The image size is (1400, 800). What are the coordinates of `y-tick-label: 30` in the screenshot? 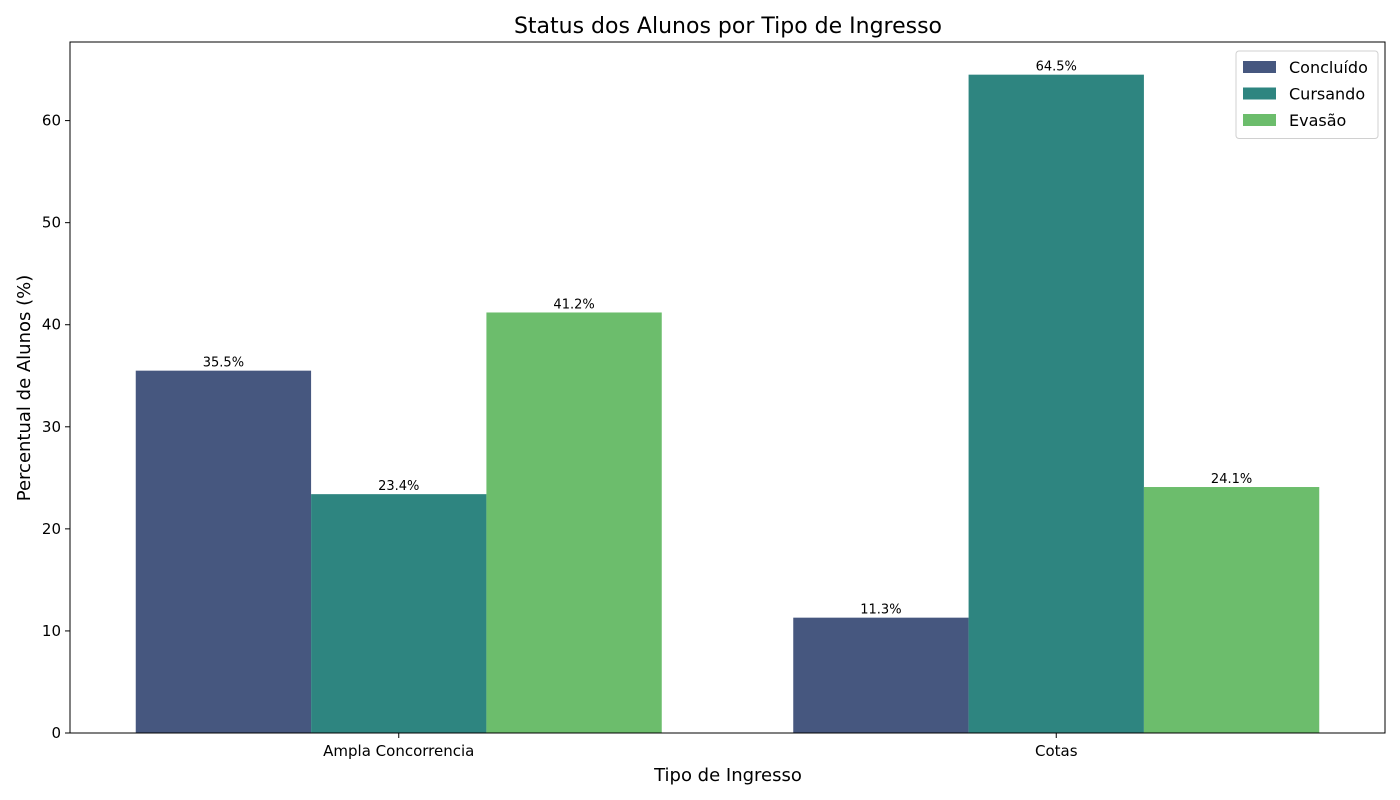 It's located at (51, 427).